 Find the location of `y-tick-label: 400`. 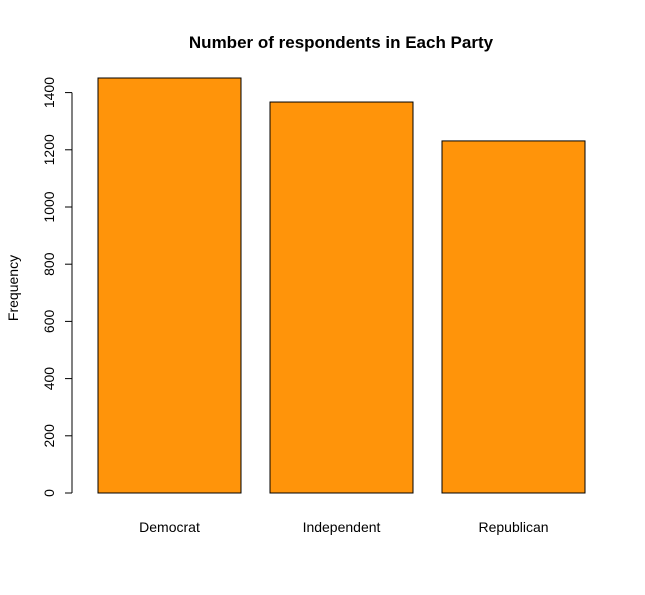

y-tick-label: 400 is located at coordinates (49, 379).